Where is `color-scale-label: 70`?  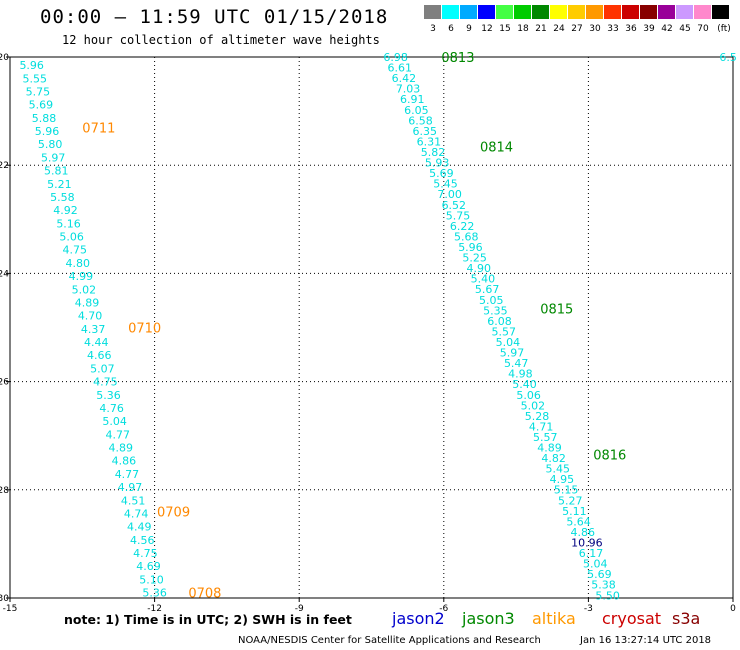 color-scale-label: 70 is located at coordinates (703, 29).